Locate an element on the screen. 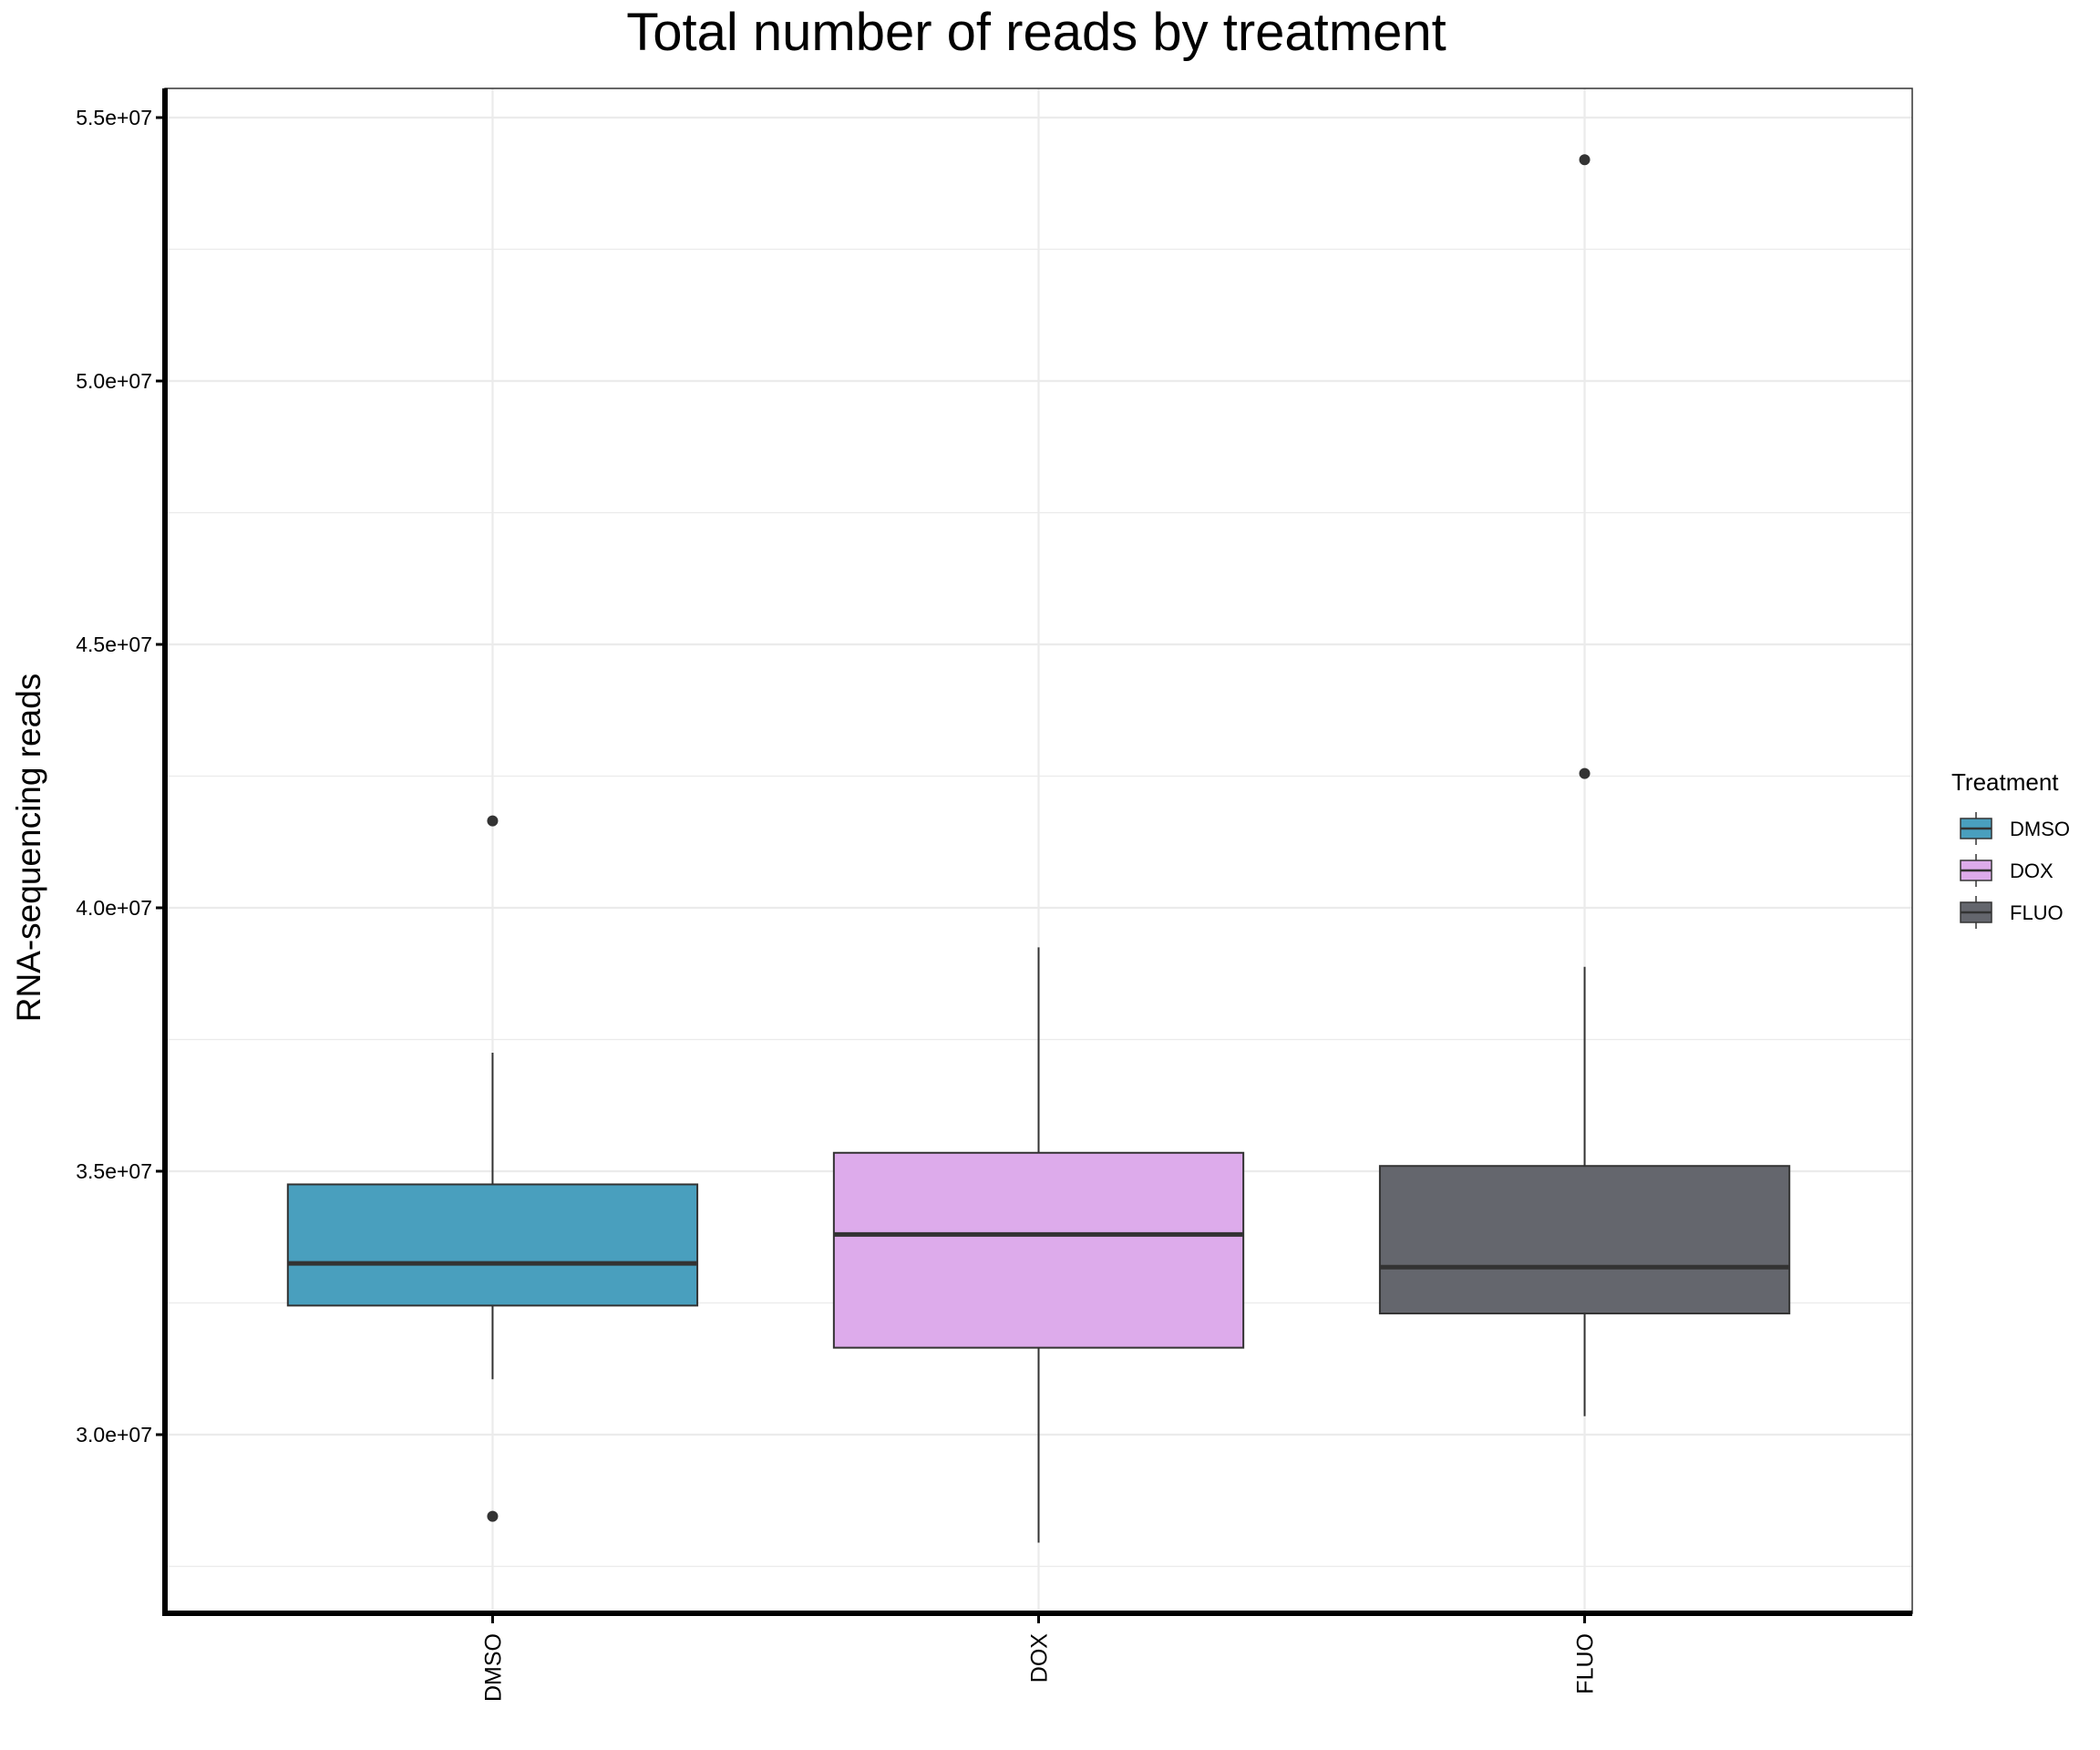 The image size is (2100, 1750). box-dmso is located at coordinates (493, 1169).